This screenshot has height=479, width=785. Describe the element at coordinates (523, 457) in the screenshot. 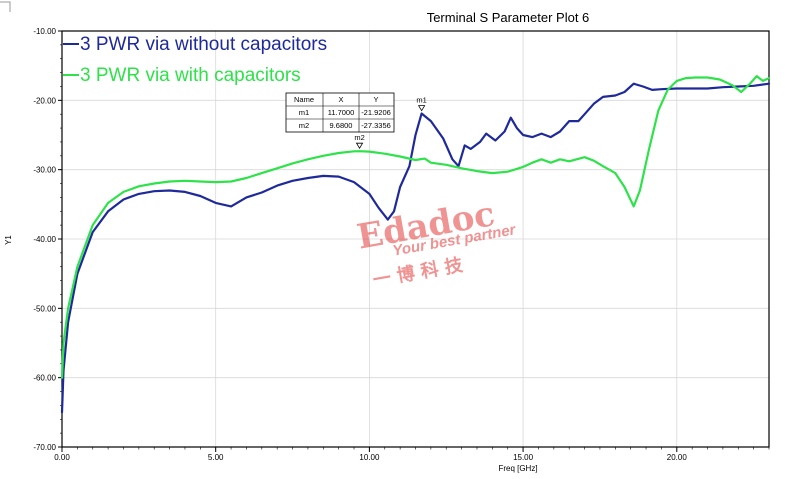

I see `x-tick-label: 15.00` at that location.